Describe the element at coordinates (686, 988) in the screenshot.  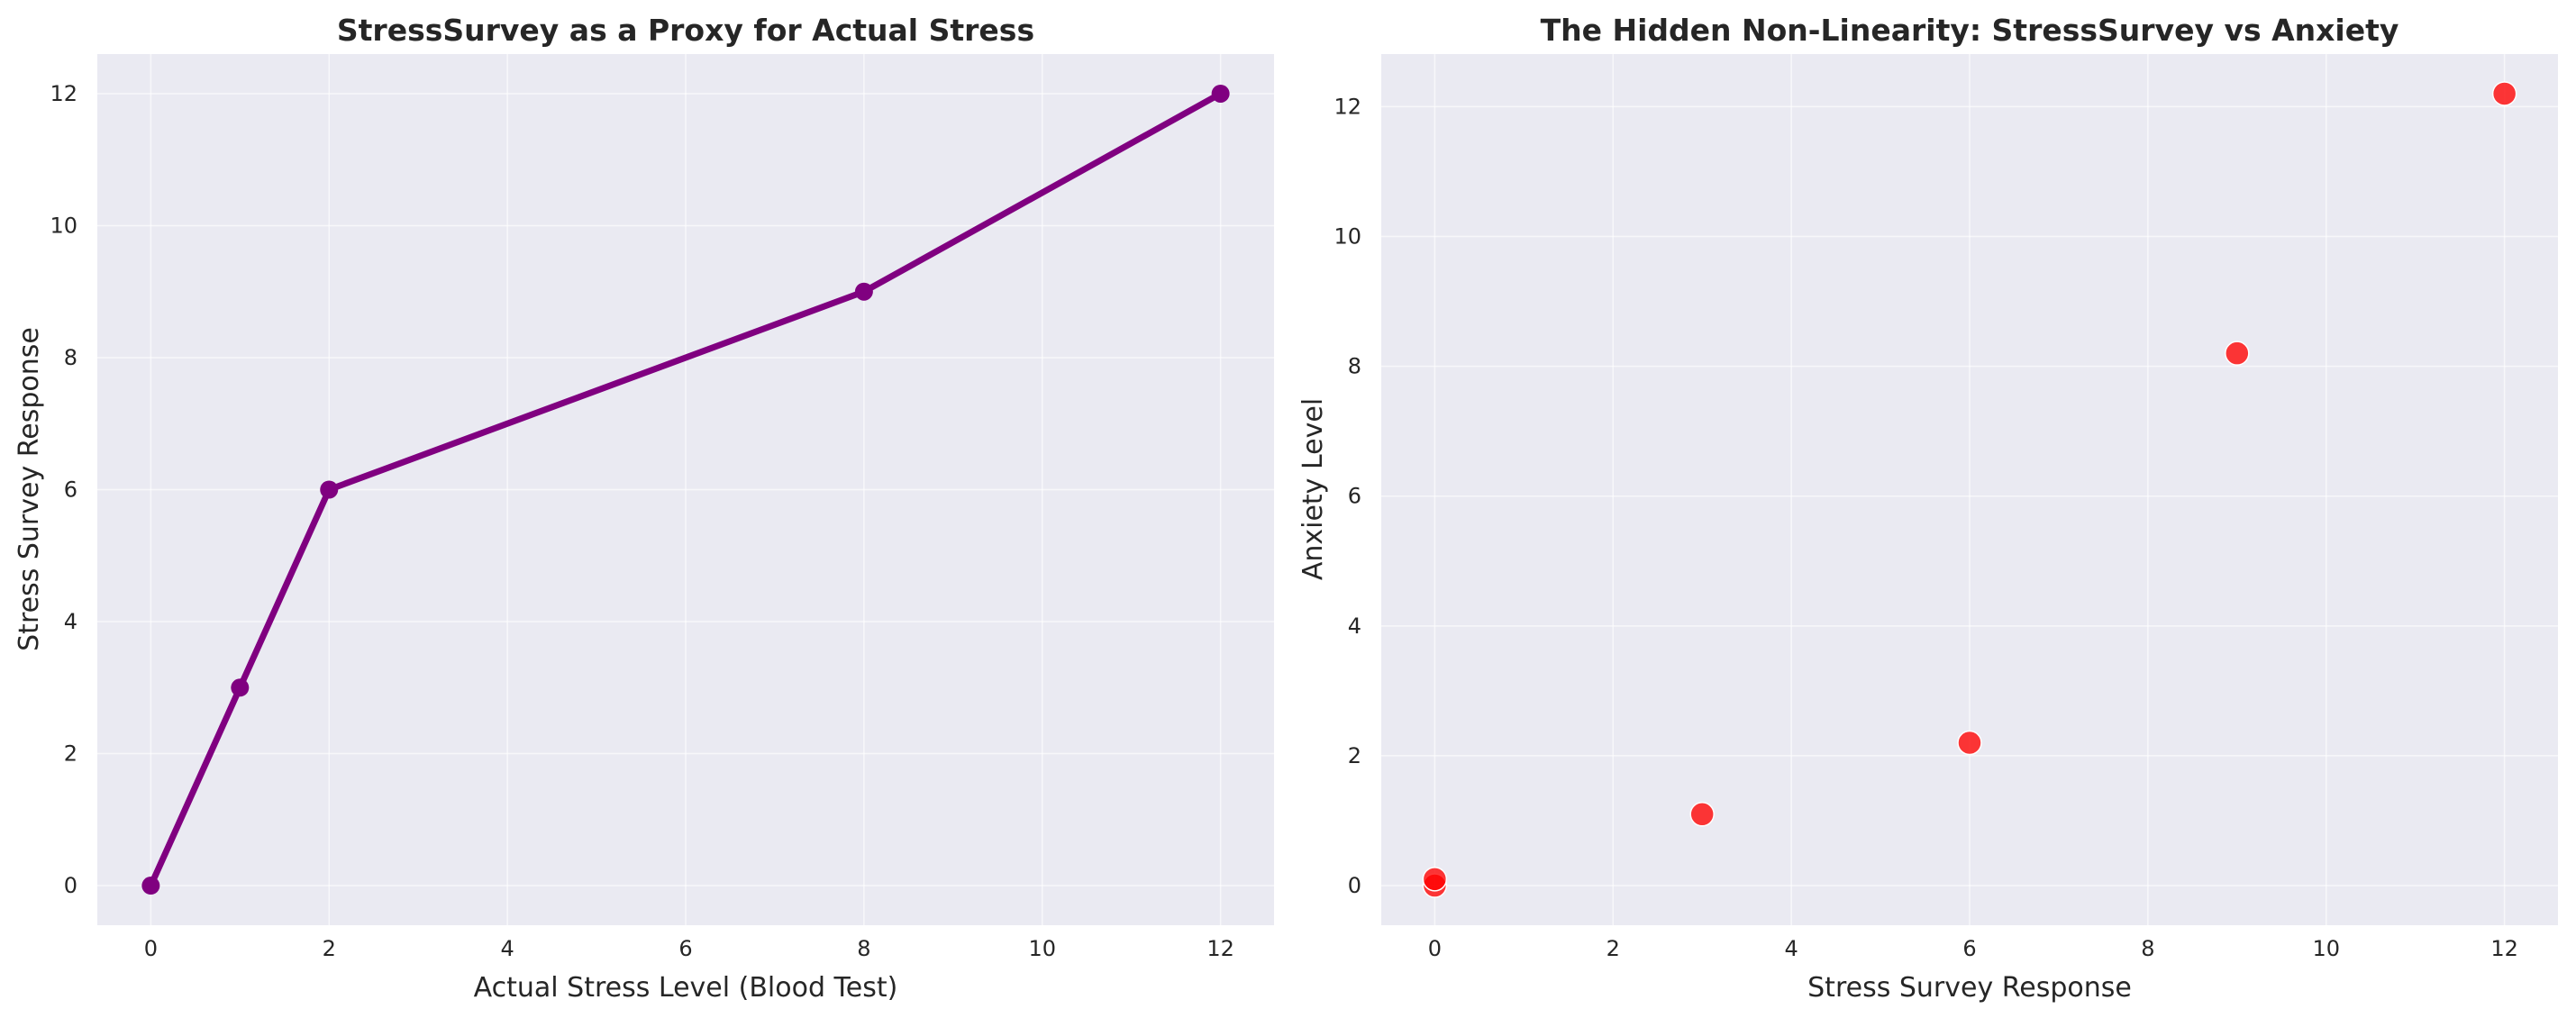
I see `x-axis-label: Actual Stress Level (Blood Test)` at that location.